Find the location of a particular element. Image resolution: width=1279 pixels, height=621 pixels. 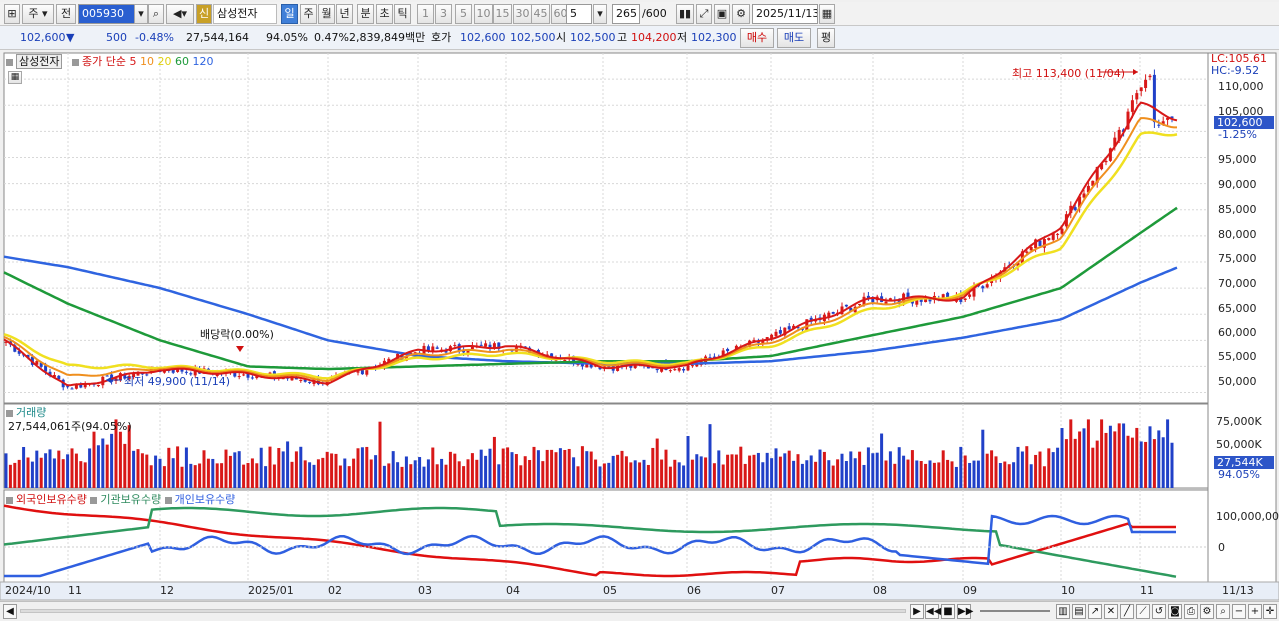

interval-button: 15 is located at coordinates (502, 14).